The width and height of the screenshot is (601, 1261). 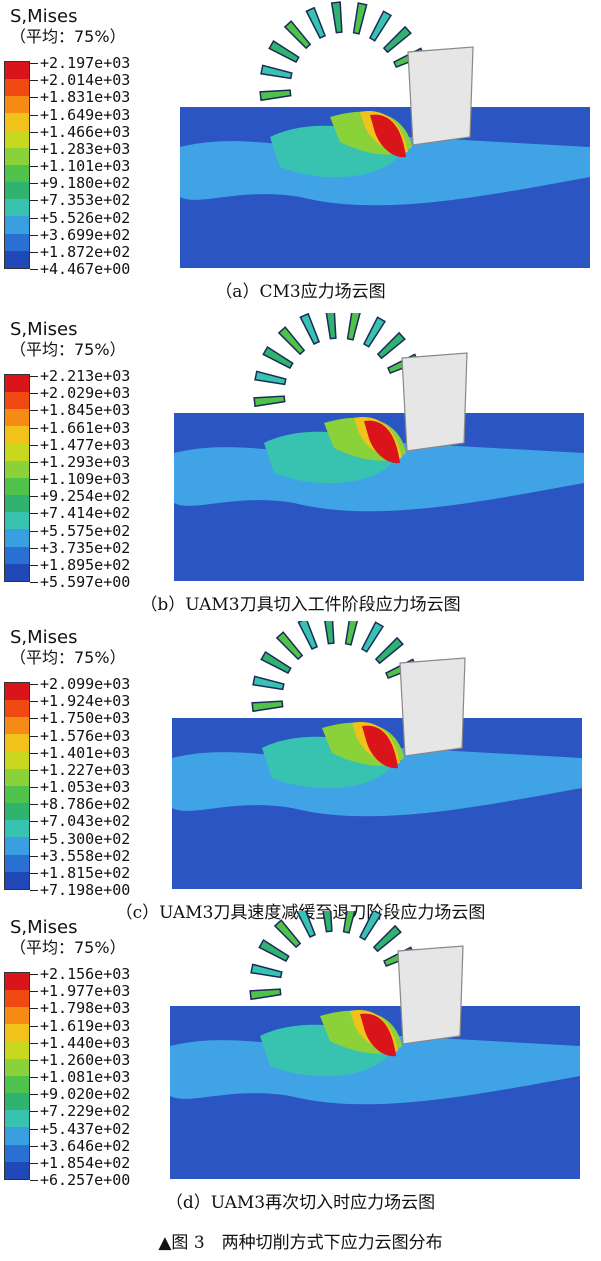 What do you see at coordinates (97, 253) in the screenshot?
I see `scale-tick-label: +1.872e+02` at bounding box center [97, 253].